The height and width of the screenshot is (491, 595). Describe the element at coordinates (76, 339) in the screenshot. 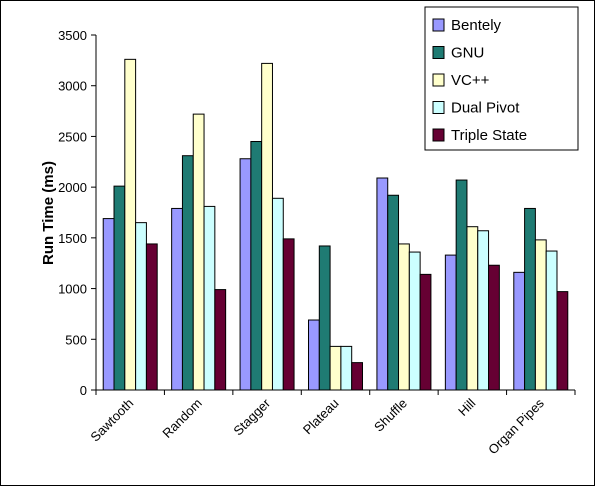

I see `y-tick-label: 500` at that location.